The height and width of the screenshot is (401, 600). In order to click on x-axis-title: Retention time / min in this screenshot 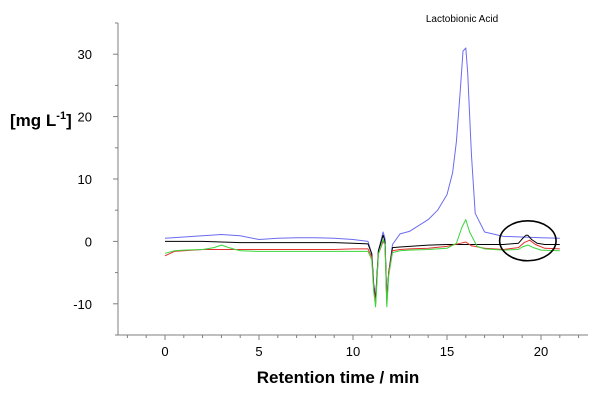, I will do `click(338, 377)`.